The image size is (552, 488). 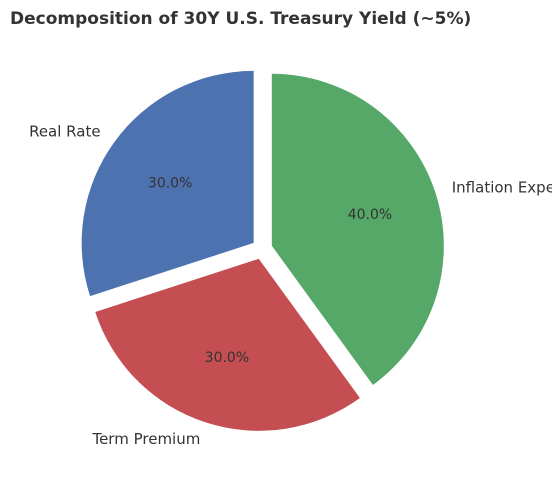 What do you see at coordinates (145, 439) in the screenshot?
I see `pie-category-label-term-premium: Term Premium` at bounding box center [145, 439].